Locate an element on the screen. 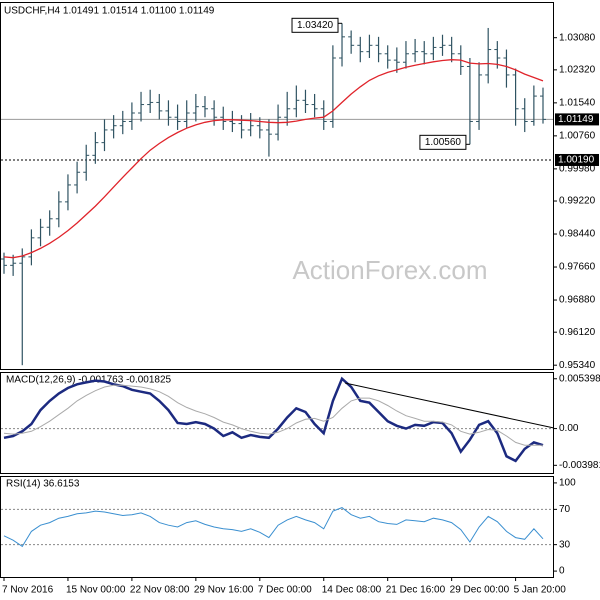 This screenshot has width=600, height=600. annotation-label: 1.00560 is located at coordinates (443, 142).